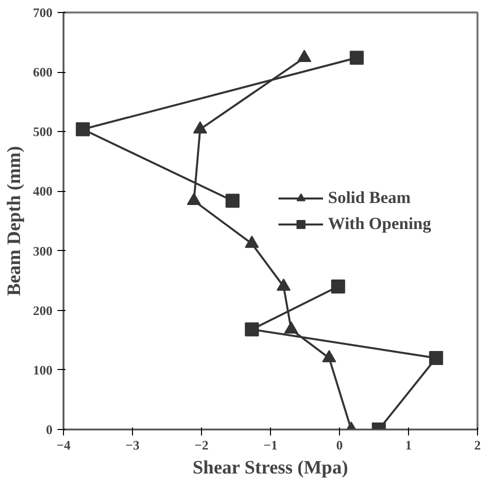 This screenshot has height=481, width=489. What do you see at coordinates (63, 445) in the screenshot?
I see `x-tick-label: −4` at bounding box center [63, 445].